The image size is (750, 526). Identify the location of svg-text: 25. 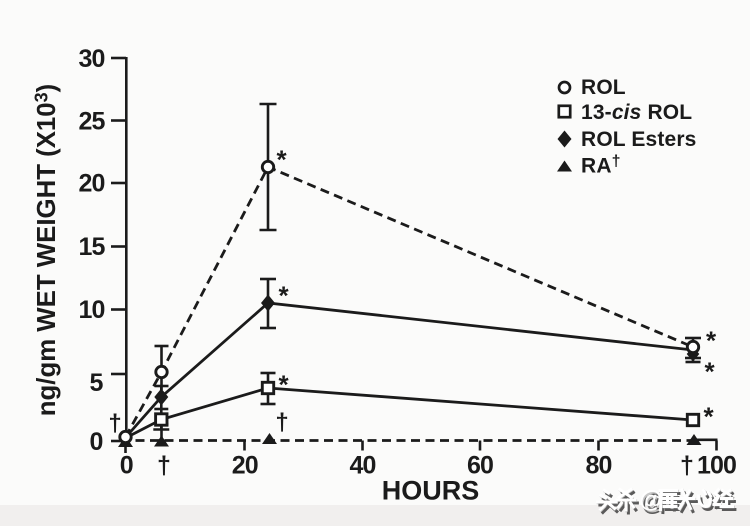
(91, 122).